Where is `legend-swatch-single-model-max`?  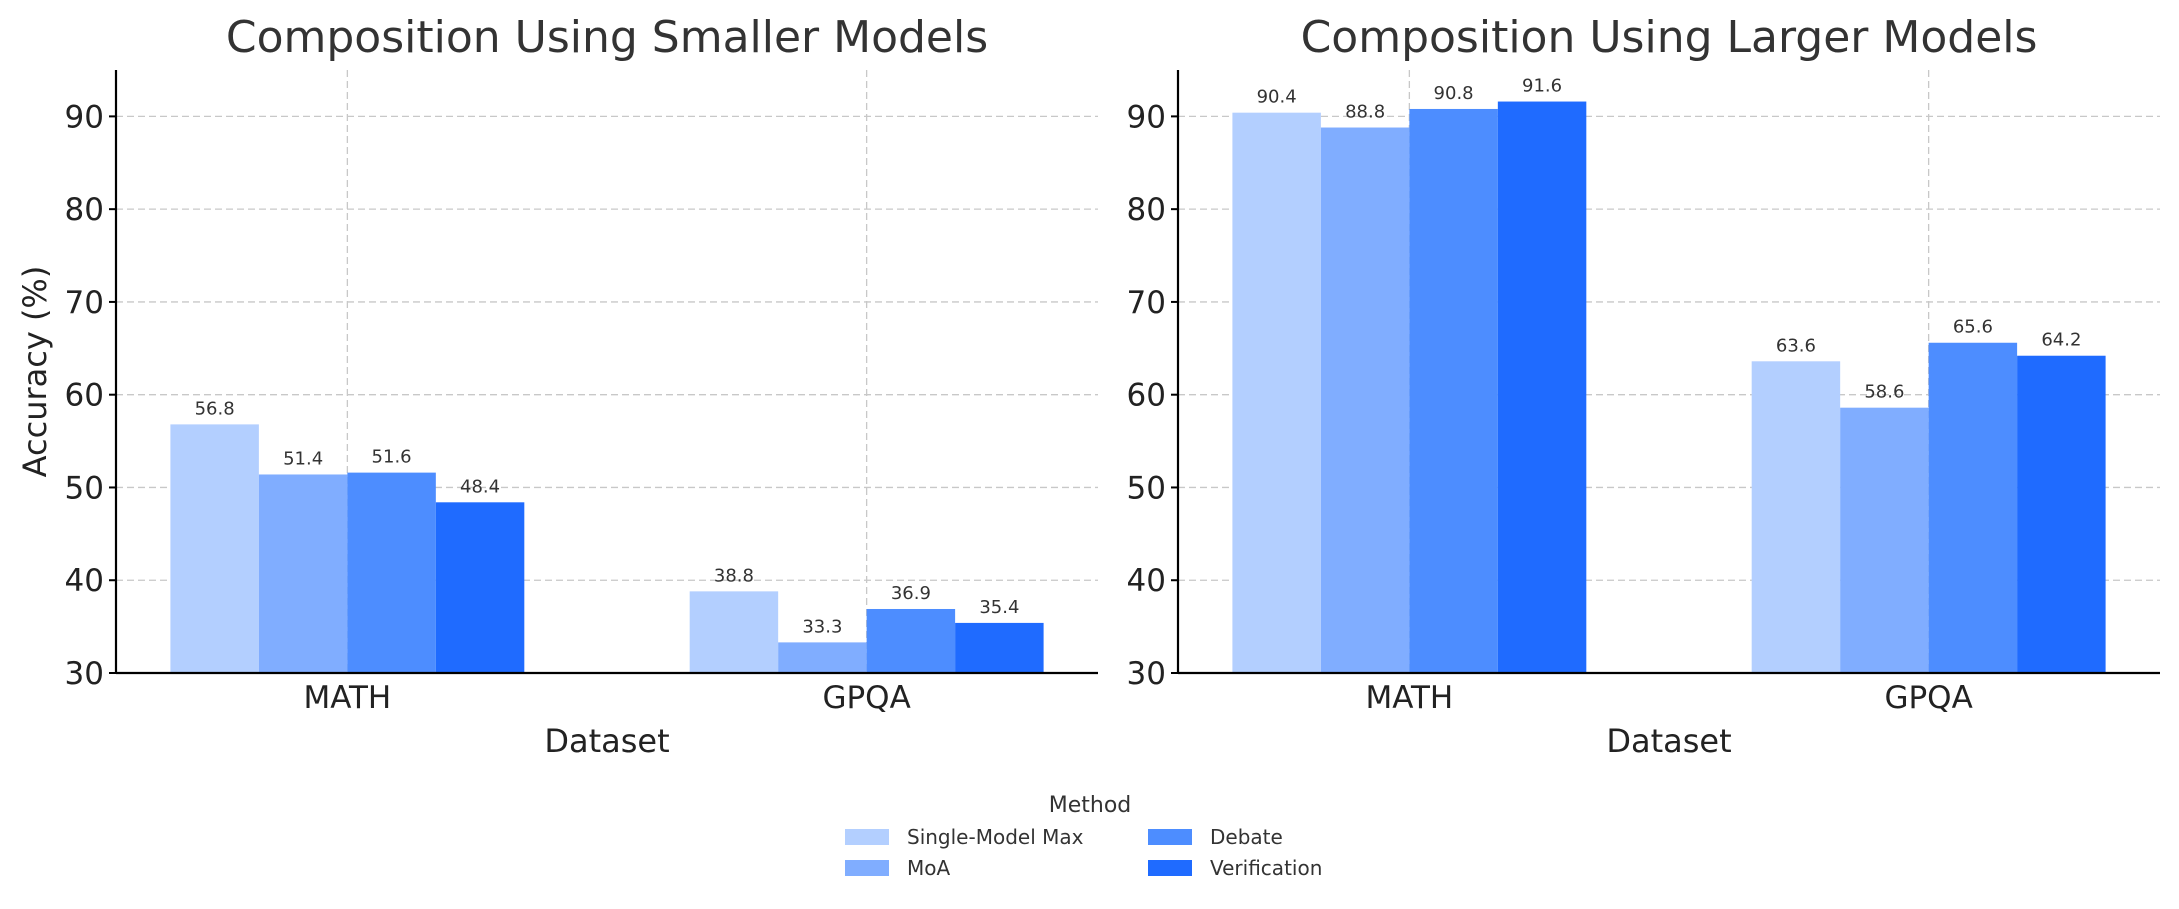 legend-swatch-single-model-max is located at coordinates (867, 837).